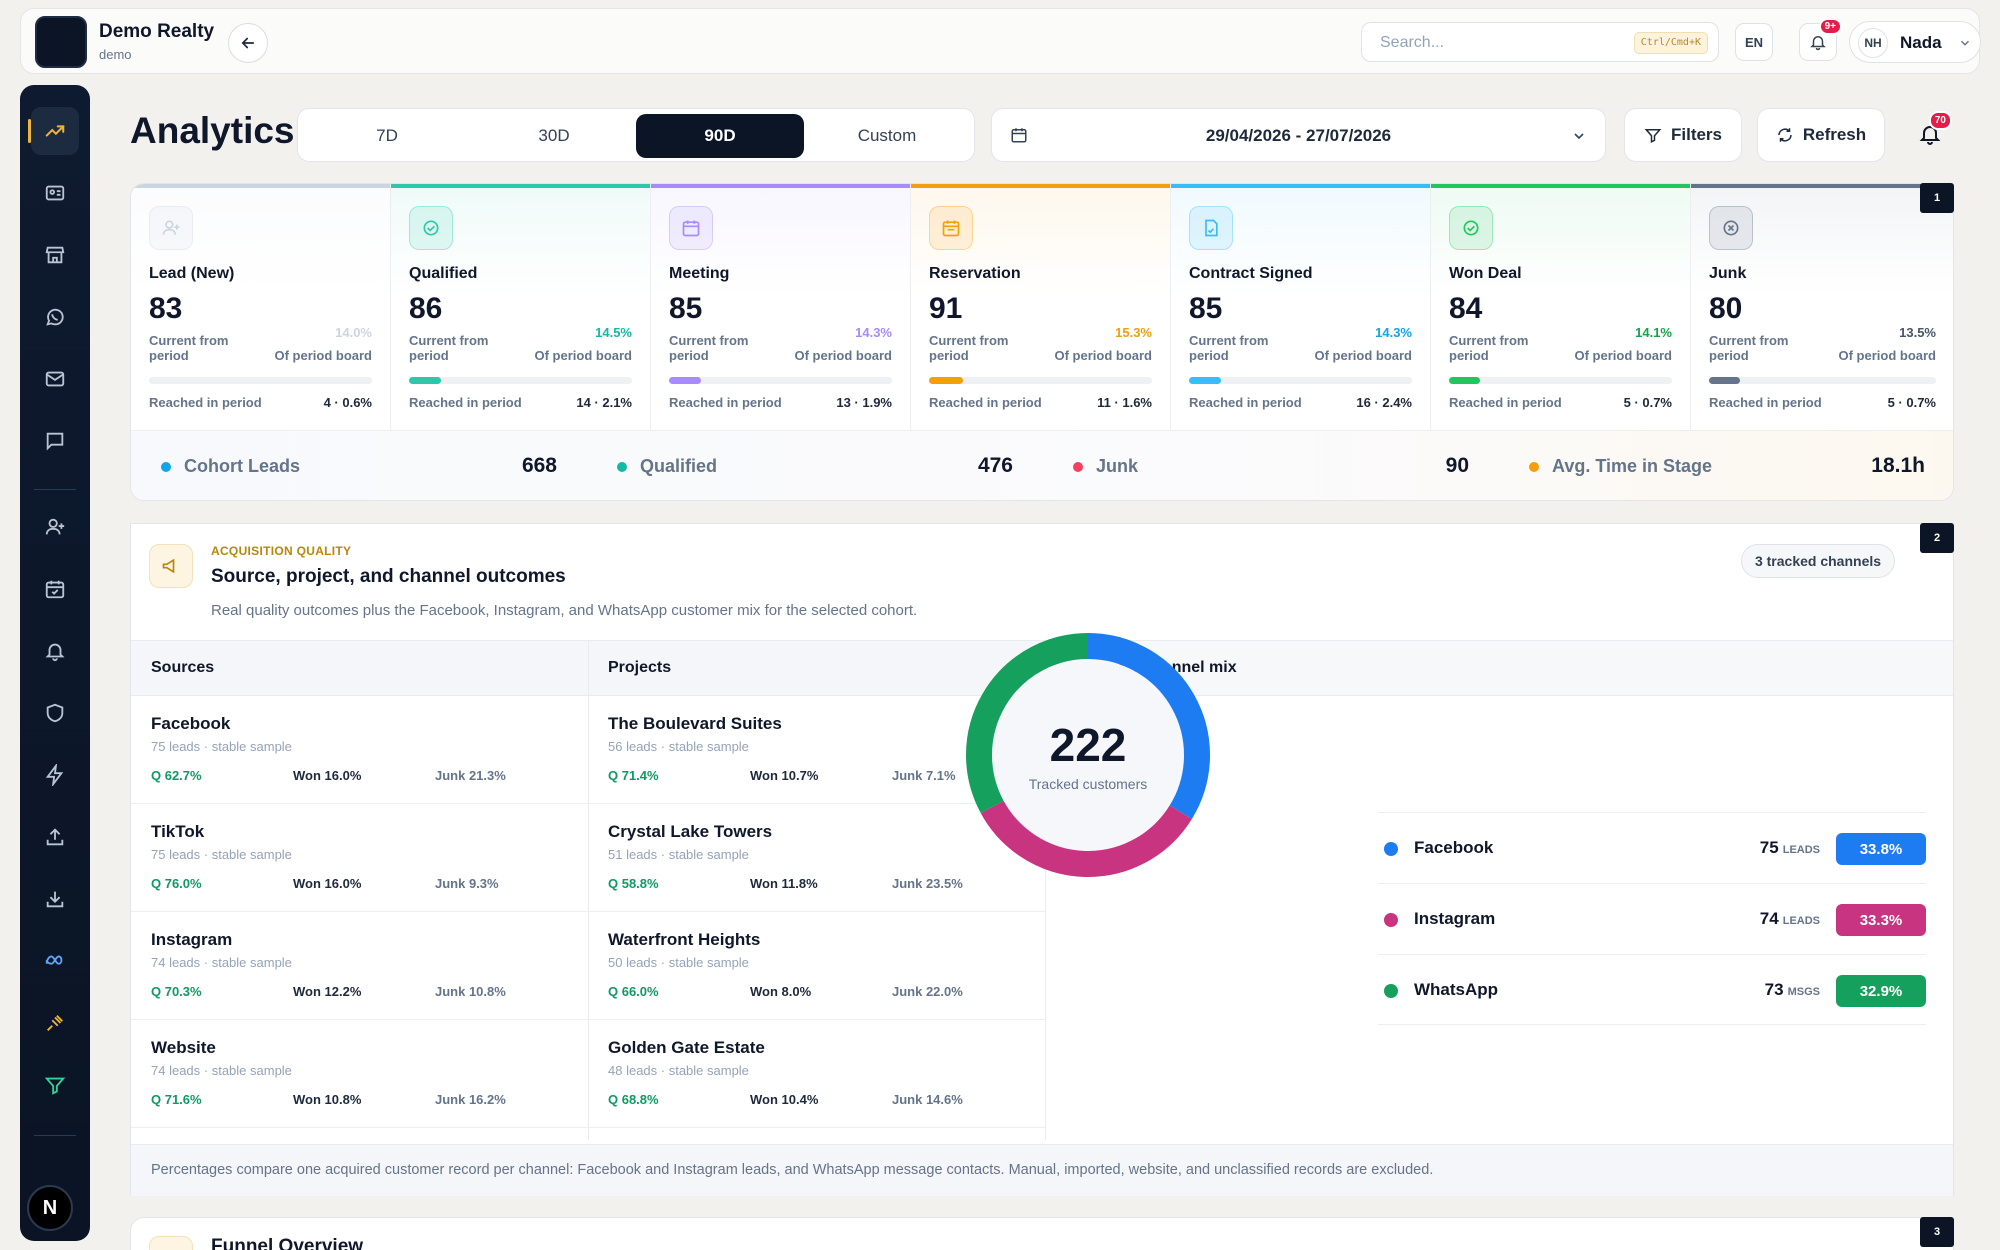  What do you see at coordinates (1540, 42) in the screenshot?
I see `search-input: Search... Ctrl/Cmd+K` at bounding box center [1540, 42].